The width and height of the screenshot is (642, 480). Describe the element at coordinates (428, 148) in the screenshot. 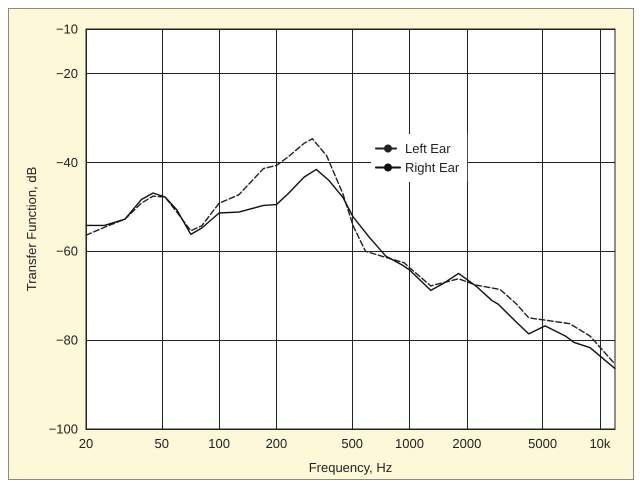

I see `legend-label: Left Ear` at that location.